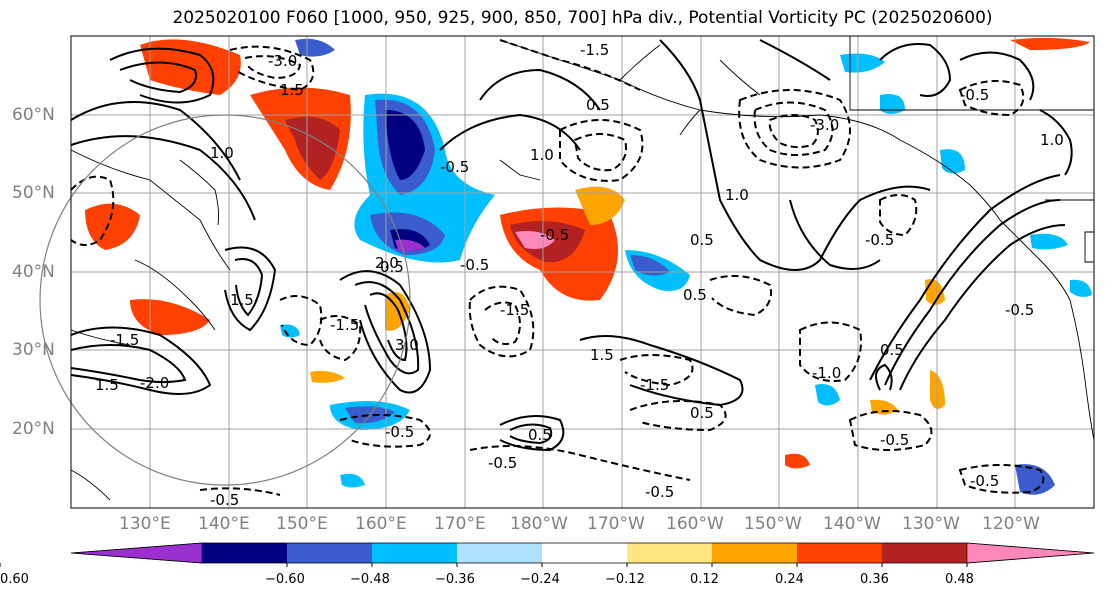  What do you see at coordinates (33, 350) in the screenshot?
I see `lat-label: 30°N` at bounding box center [33, 350].